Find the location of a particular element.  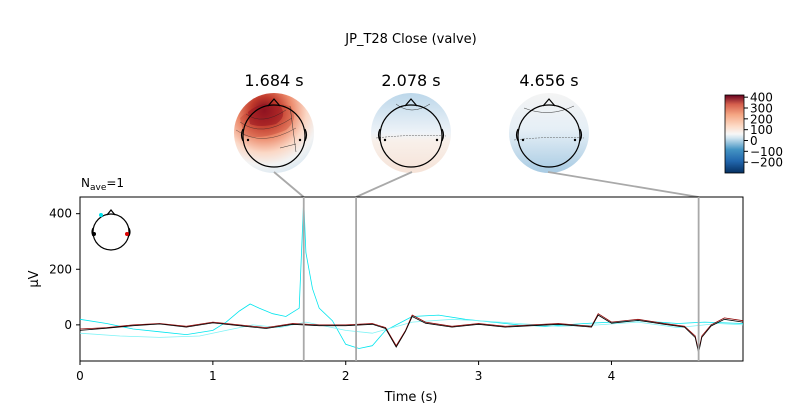

topomaps: 1.684 s 2.078 s 4.656 s is located at coordinates (411, 122).